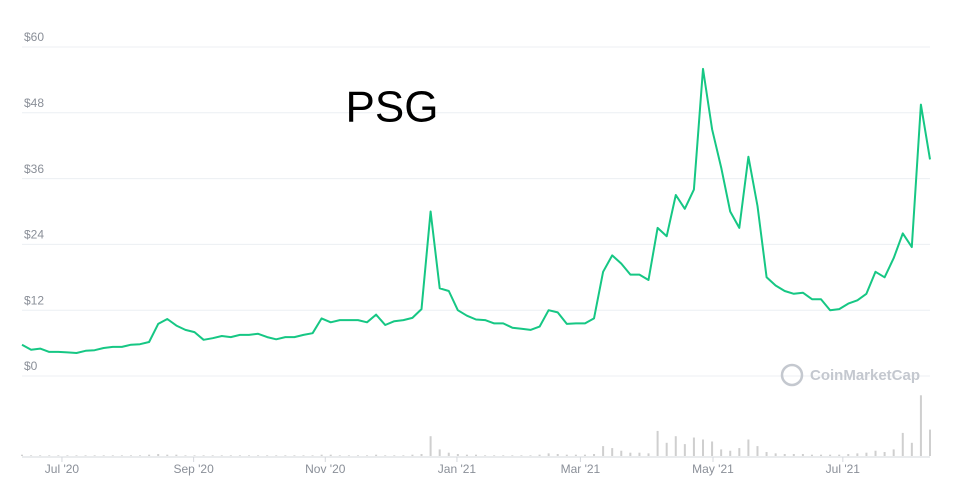 The width and height of the screenshot is (958, 486). What do you see at coordinates (34, 235) in the screenshot?
I see `y-tick-label: $24` at bounding box center [34, 235].